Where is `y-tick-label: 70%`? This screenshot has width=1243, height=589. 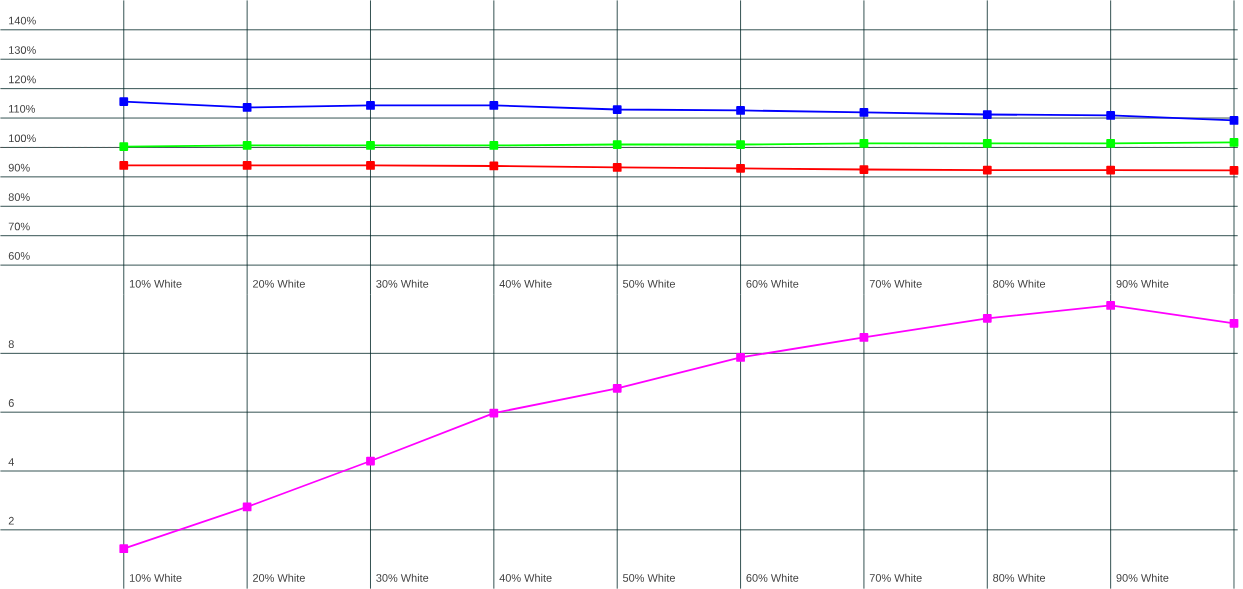 y-tick-label: 70% is located at coordinates (19, 226).